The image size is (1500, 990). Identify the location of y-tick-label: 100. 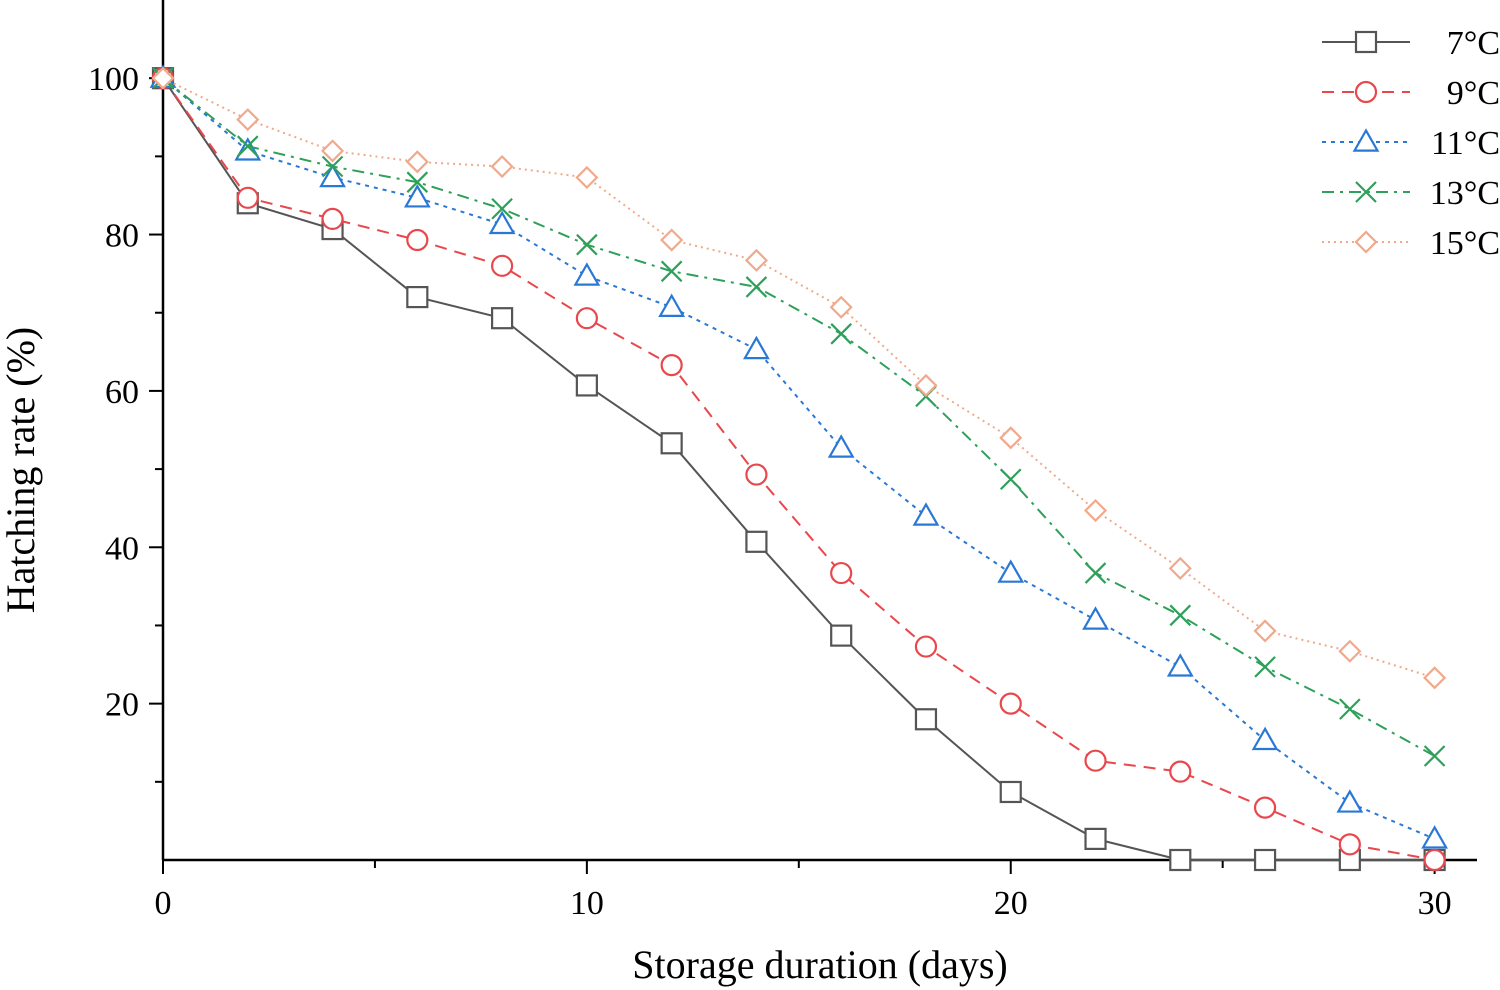
(113, 79).